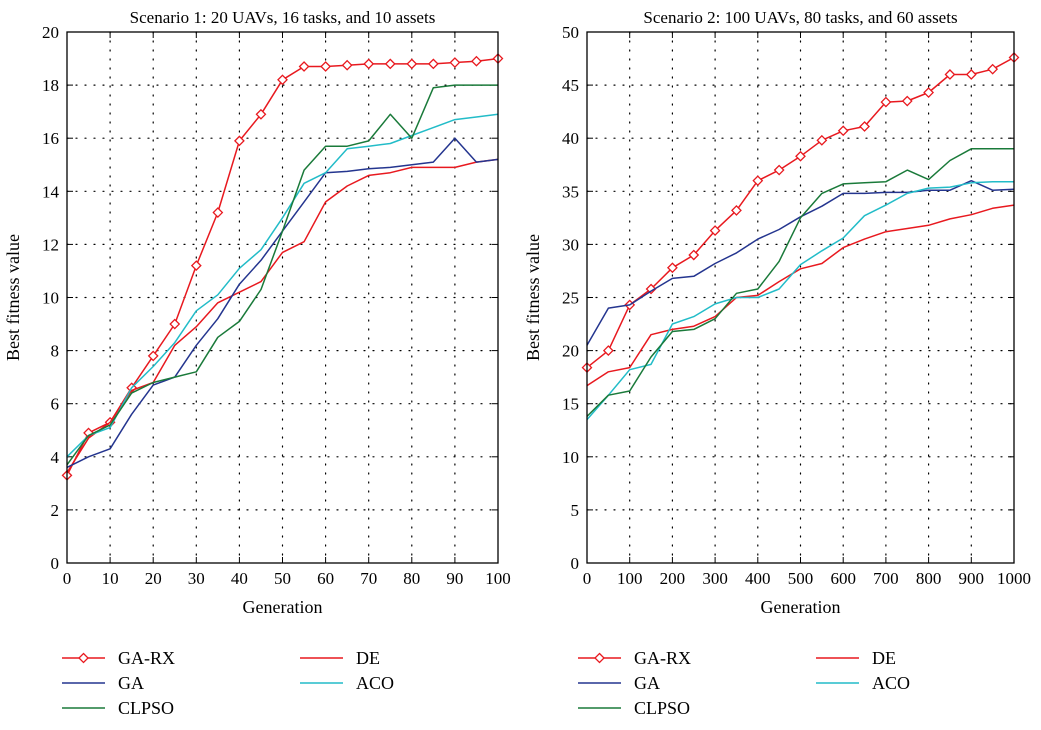 The height and width of the screenshot is (730, 1041). I want to click on x-tick-label: 60, so click(325, 578).